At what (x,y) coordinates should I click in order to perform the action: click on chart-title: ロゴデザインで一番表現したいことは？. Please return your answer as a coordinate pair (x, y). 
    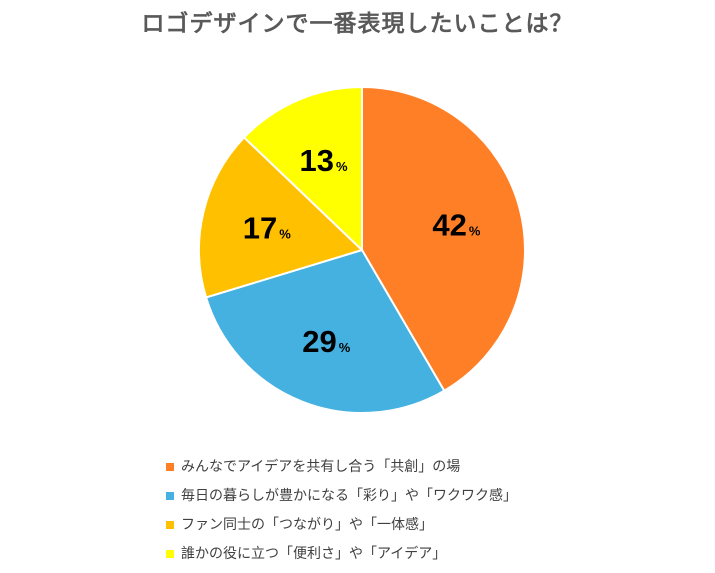
    Looking at the image, I should click on (357, 24).